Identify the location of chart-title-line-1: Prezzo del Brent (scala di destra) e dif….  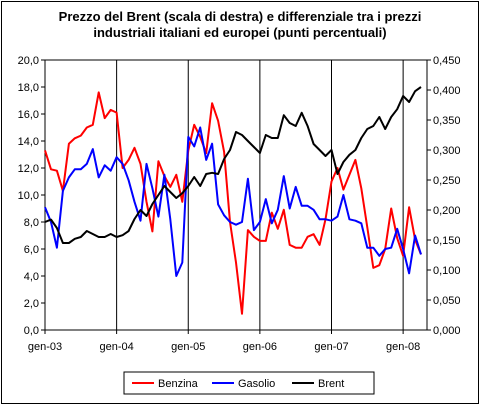
(240, 16).